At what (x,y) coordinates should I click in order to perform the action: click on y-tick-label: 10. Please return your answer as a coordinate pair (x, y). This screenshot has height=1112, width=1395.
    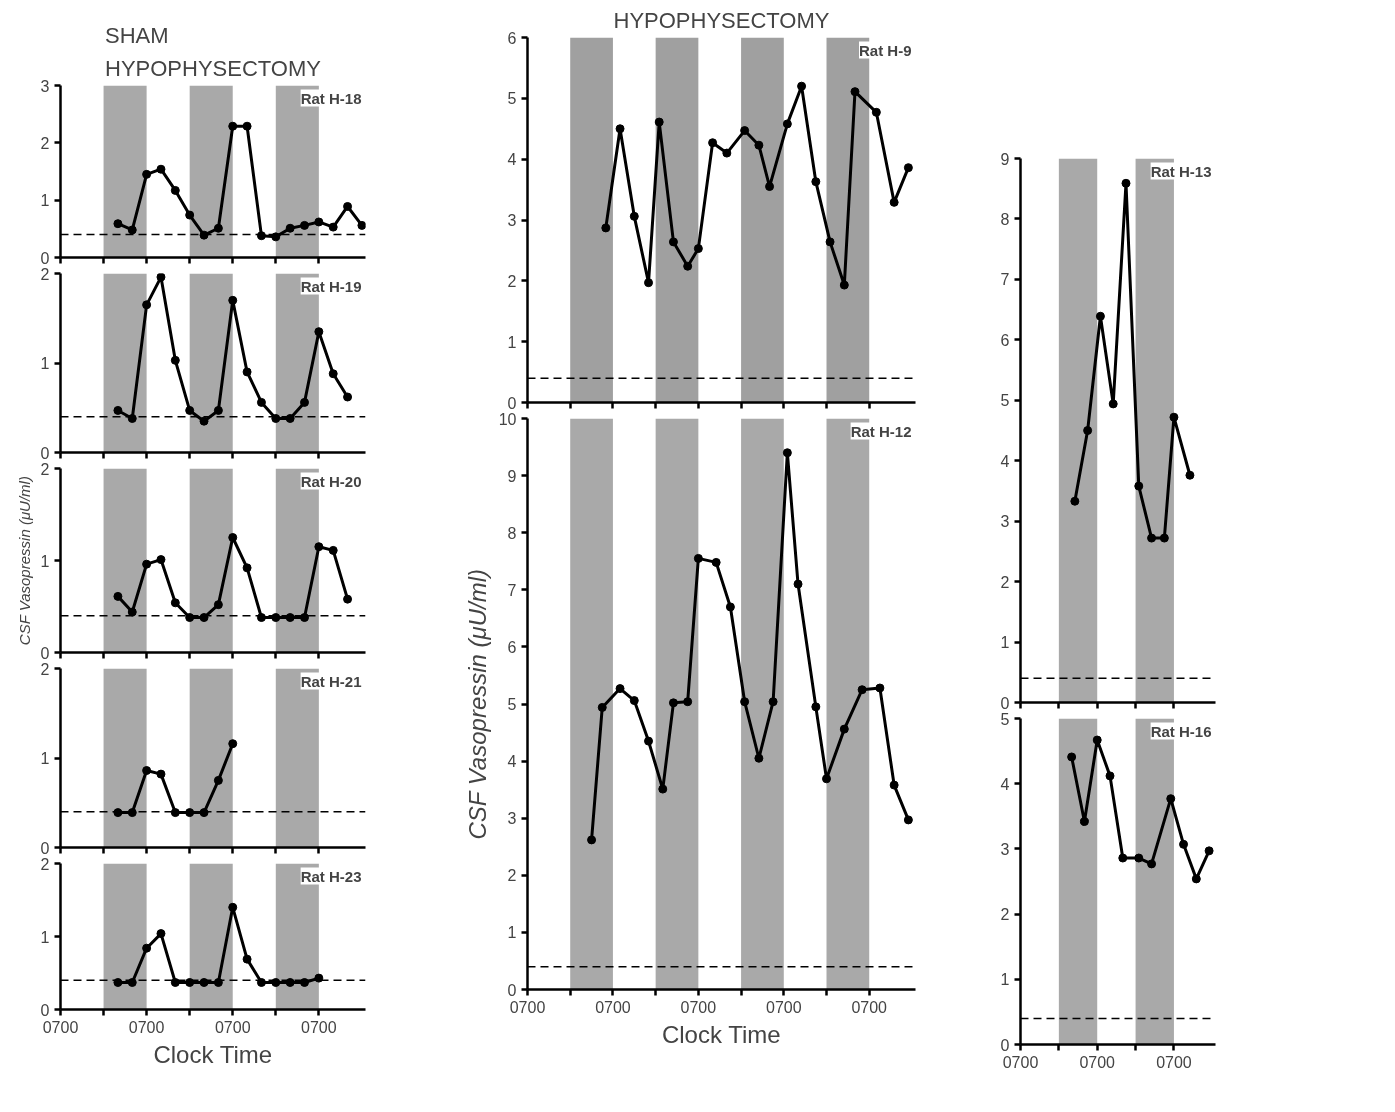
    Looking at the image, I should click on (507, 419).